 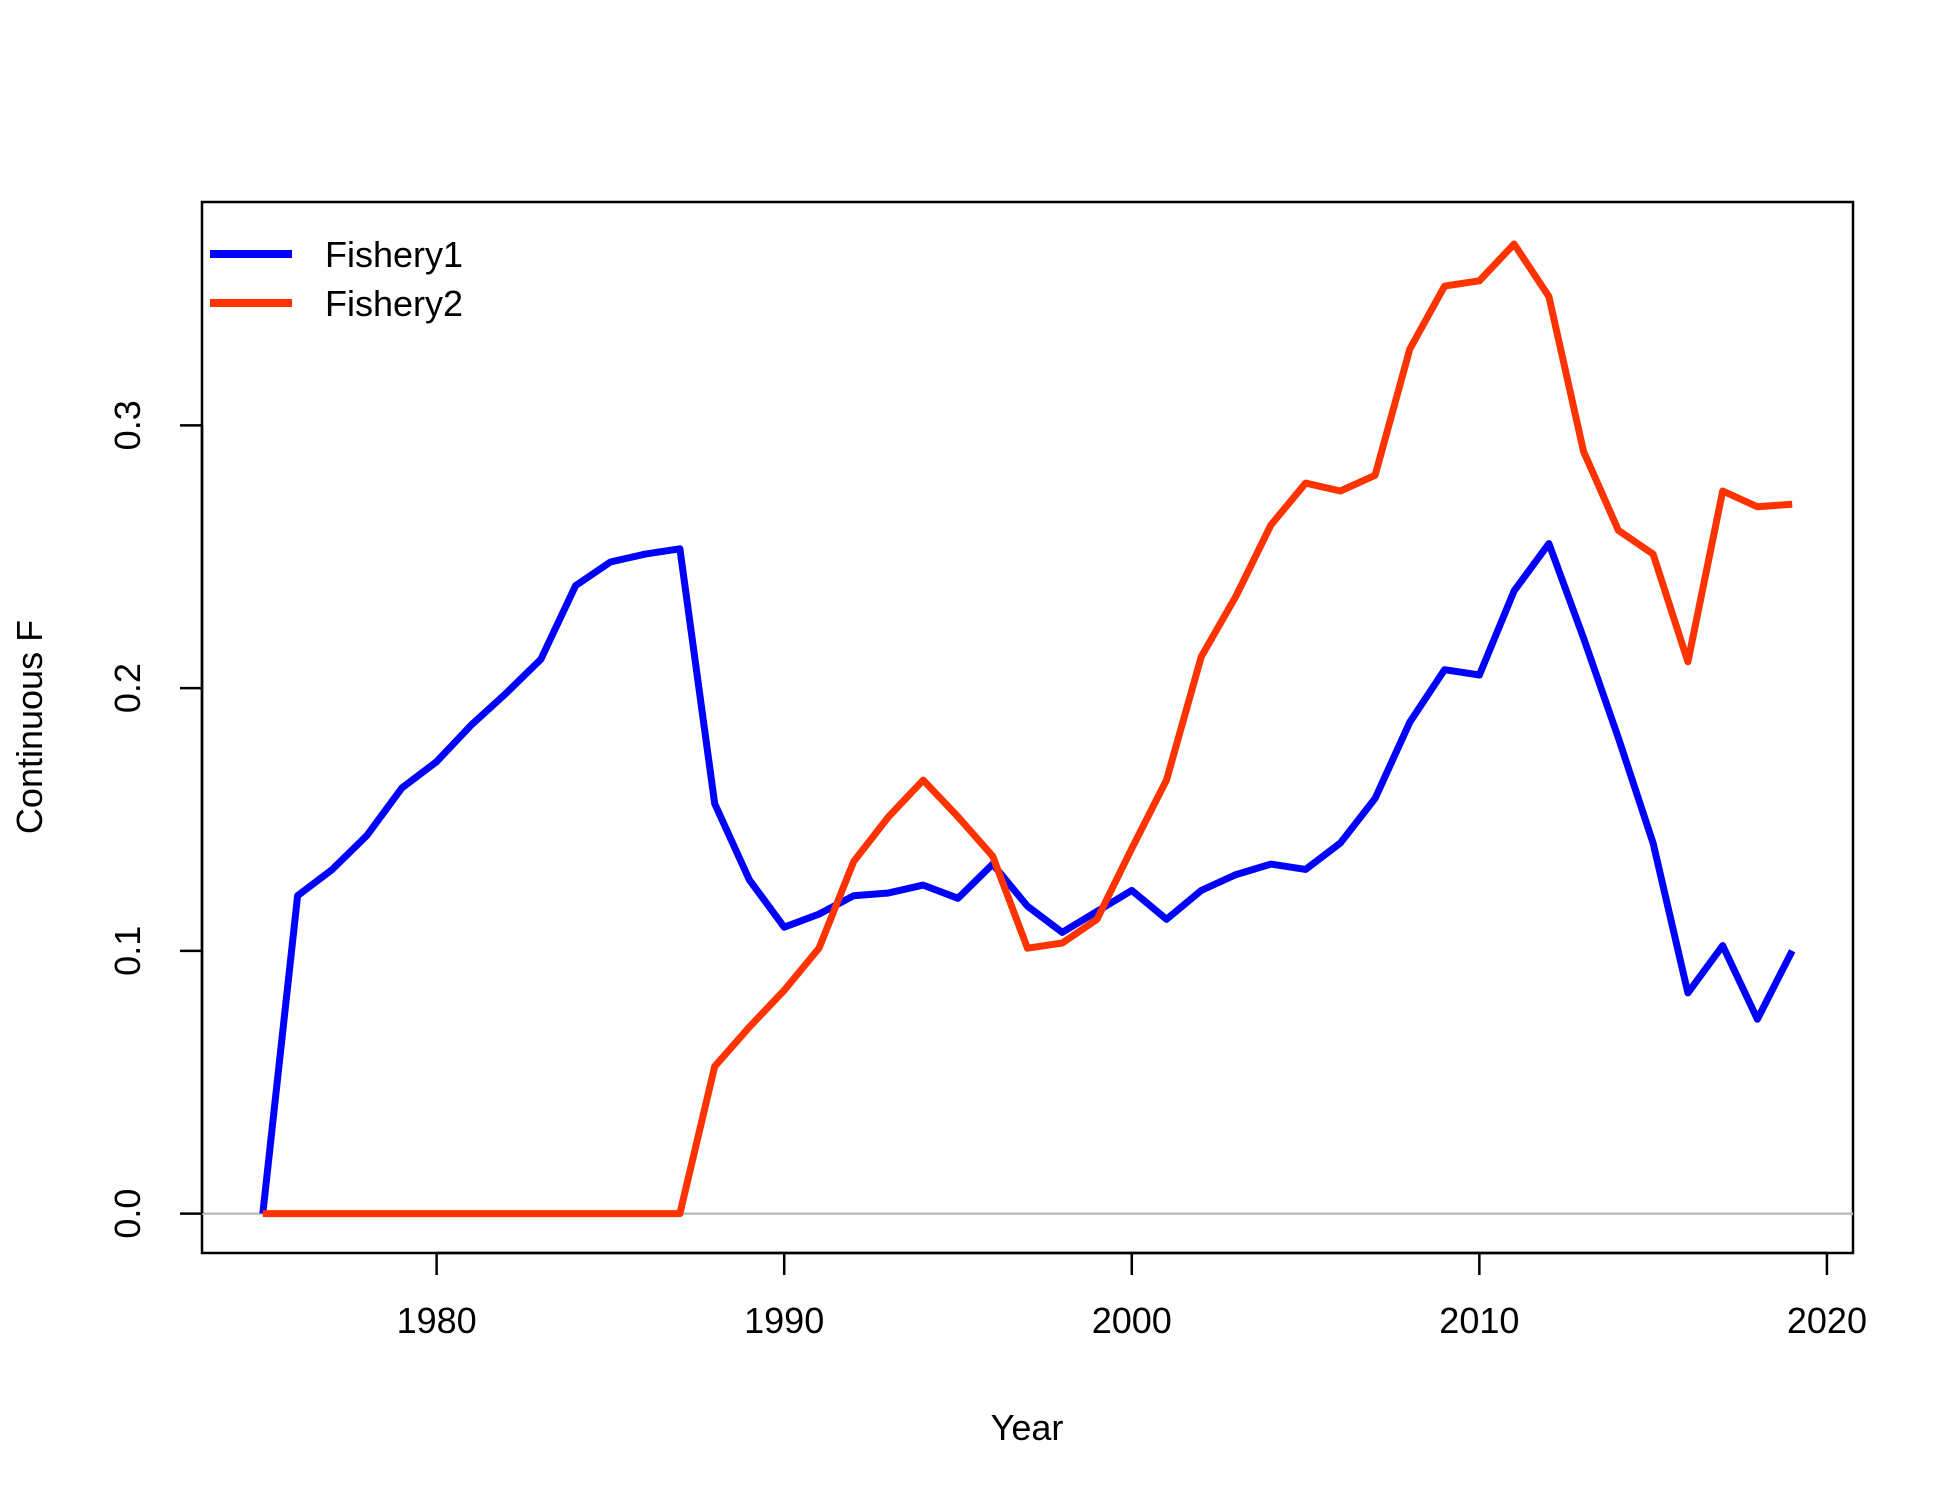 I want to click on legend-label-fishery1: Fishery1, so click(x=394, y=254).